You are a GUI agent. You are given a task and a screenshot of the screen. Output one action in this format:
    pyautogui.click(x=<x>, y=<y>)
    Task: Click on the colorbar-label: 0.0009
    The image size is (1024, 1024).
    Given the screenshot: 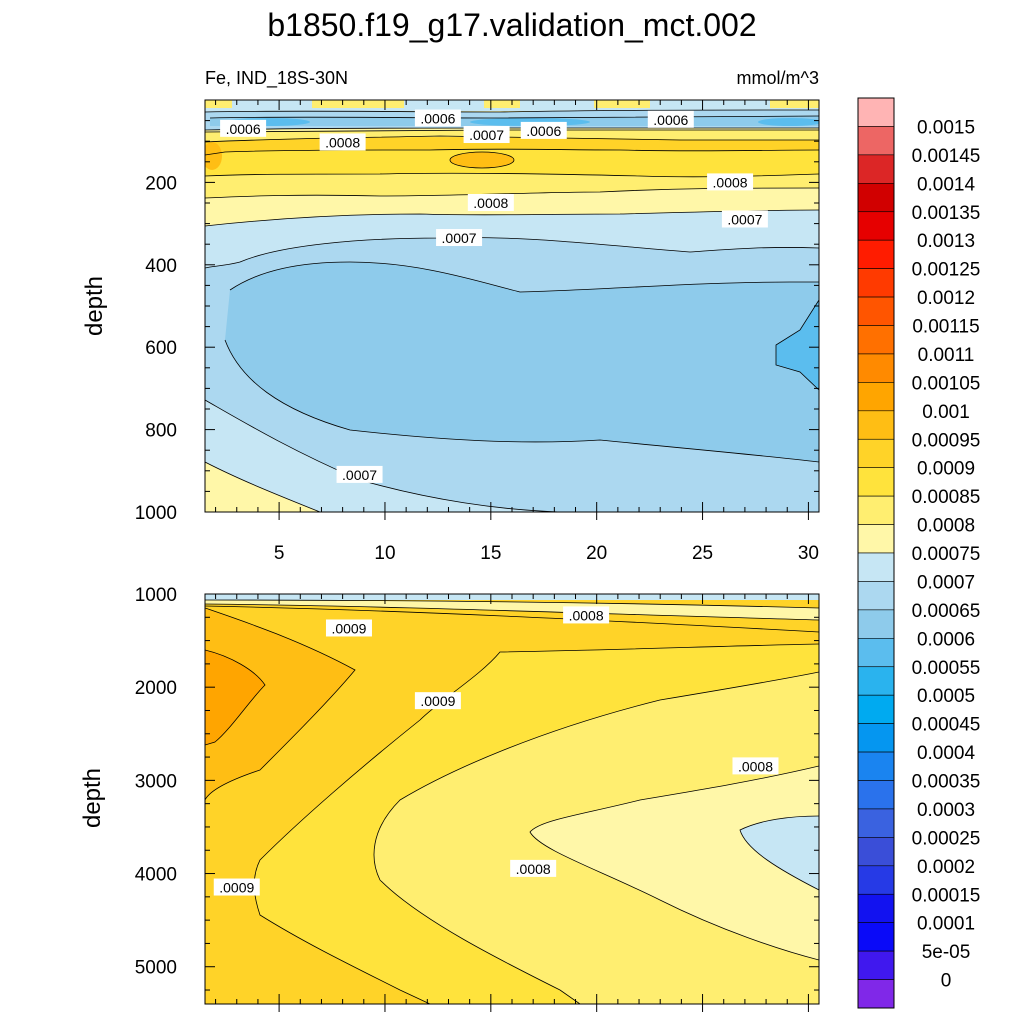 What is the action you would take?
    pyautogui.click(x=946, y=469)
    